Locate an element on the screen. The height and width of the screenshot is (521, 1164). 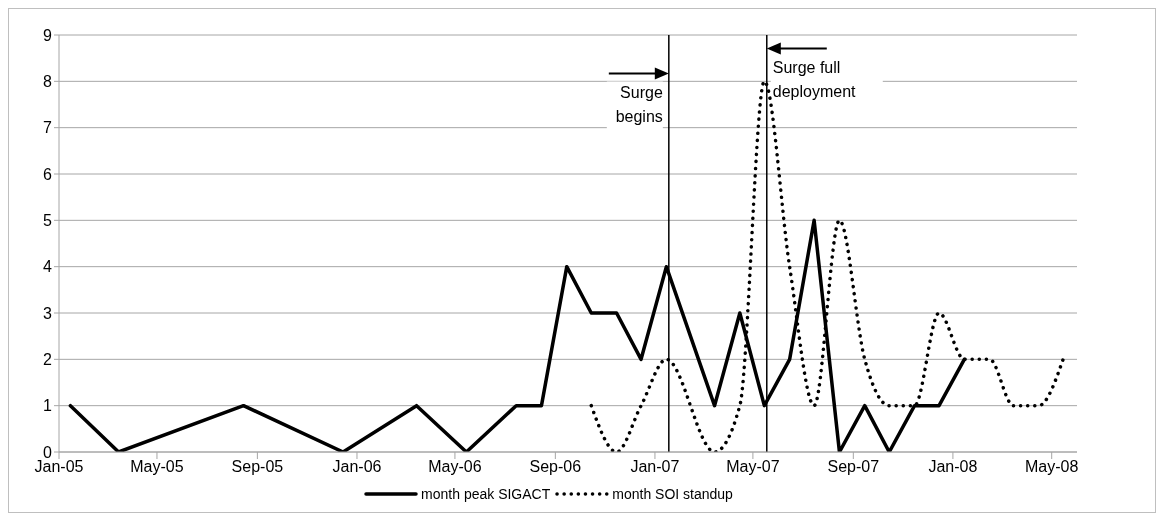
y-tick-label: 8 is located at coordinates (48, 82).